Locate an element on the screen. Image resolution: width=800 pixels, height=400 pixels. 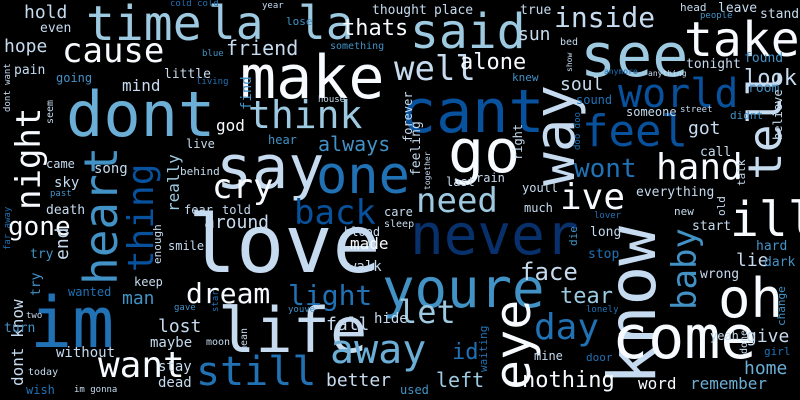
word-dont: dont is located at coordinates (141, 114).